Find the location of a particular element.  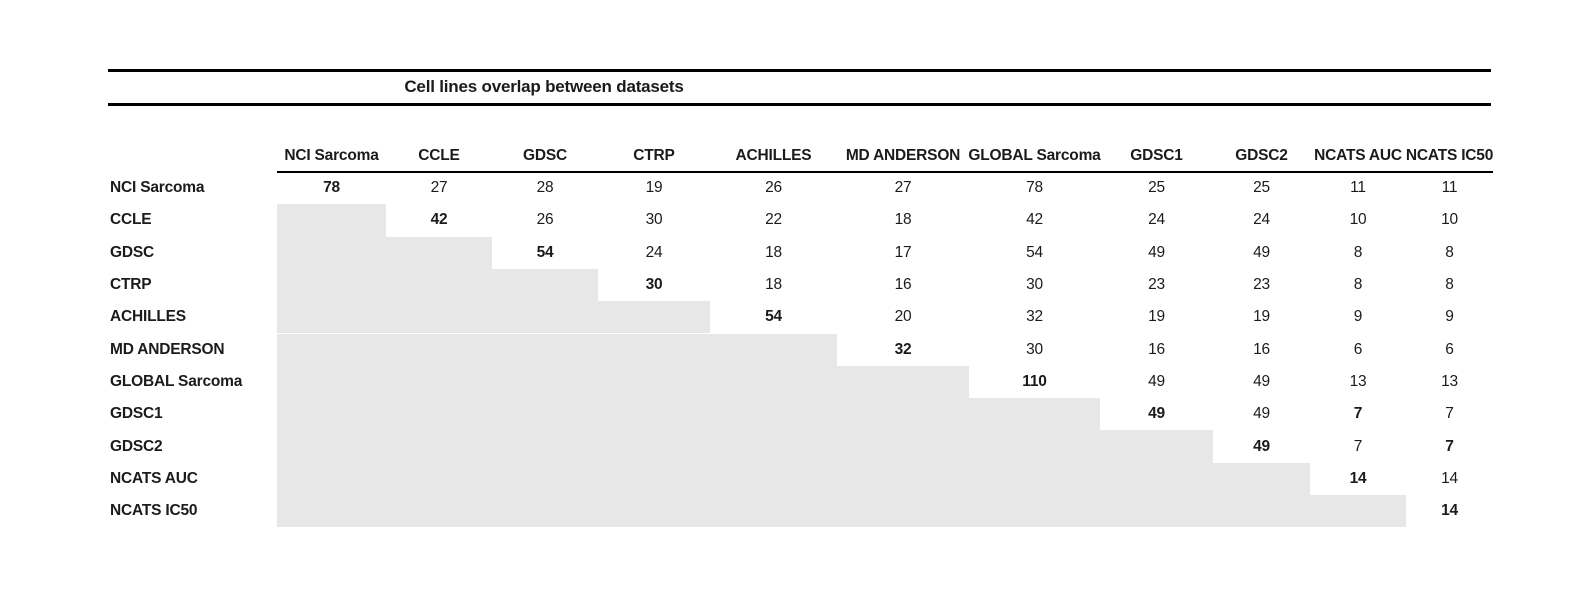

column-header: ACHILLES is located at coordinates (773, 155).